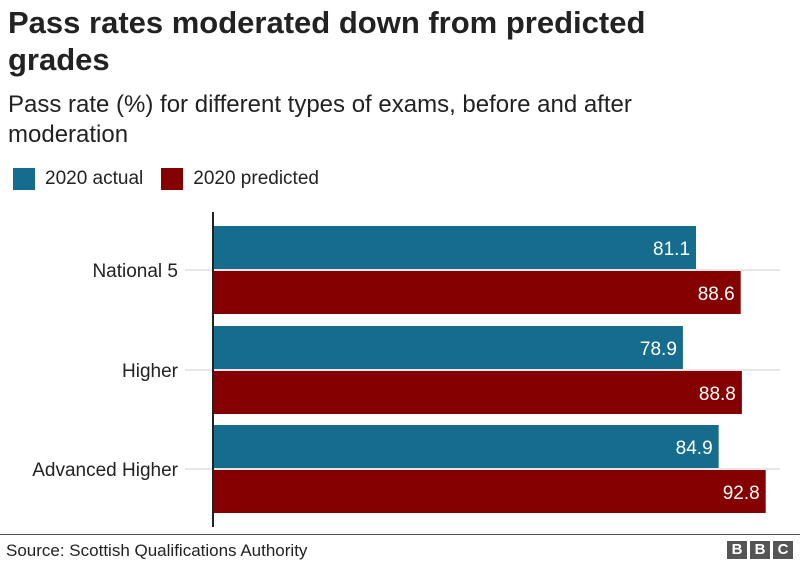 The image size is (800, 562). I want to click on footer-divider, so click(400, 534).